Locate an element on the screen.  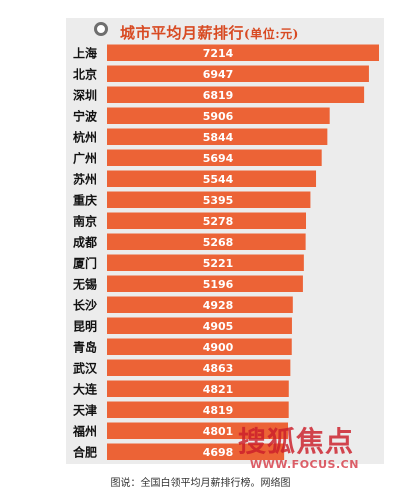
category-label: 上海 is located at coordinates (85, 52).